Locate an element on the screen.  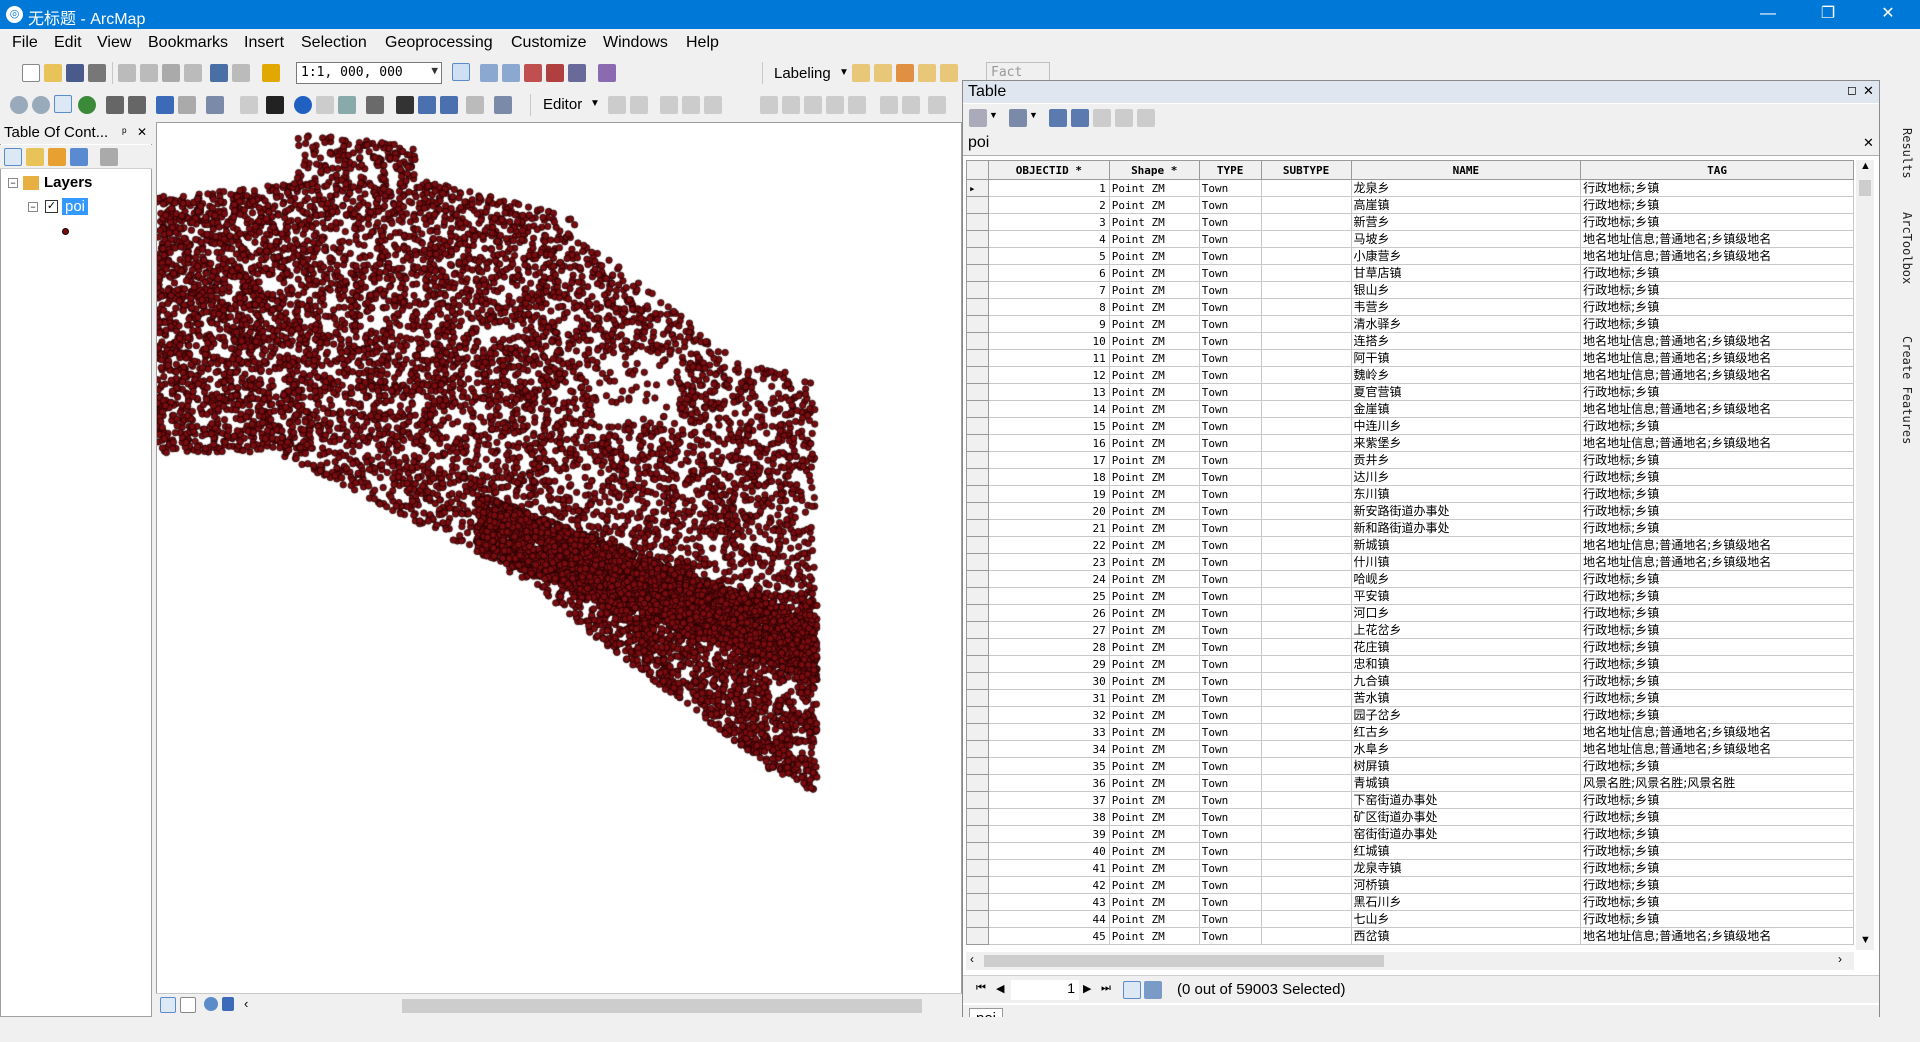
map-scale-combo: 1:1, 000, 000 ▼ is located at coordinates (369, 73).